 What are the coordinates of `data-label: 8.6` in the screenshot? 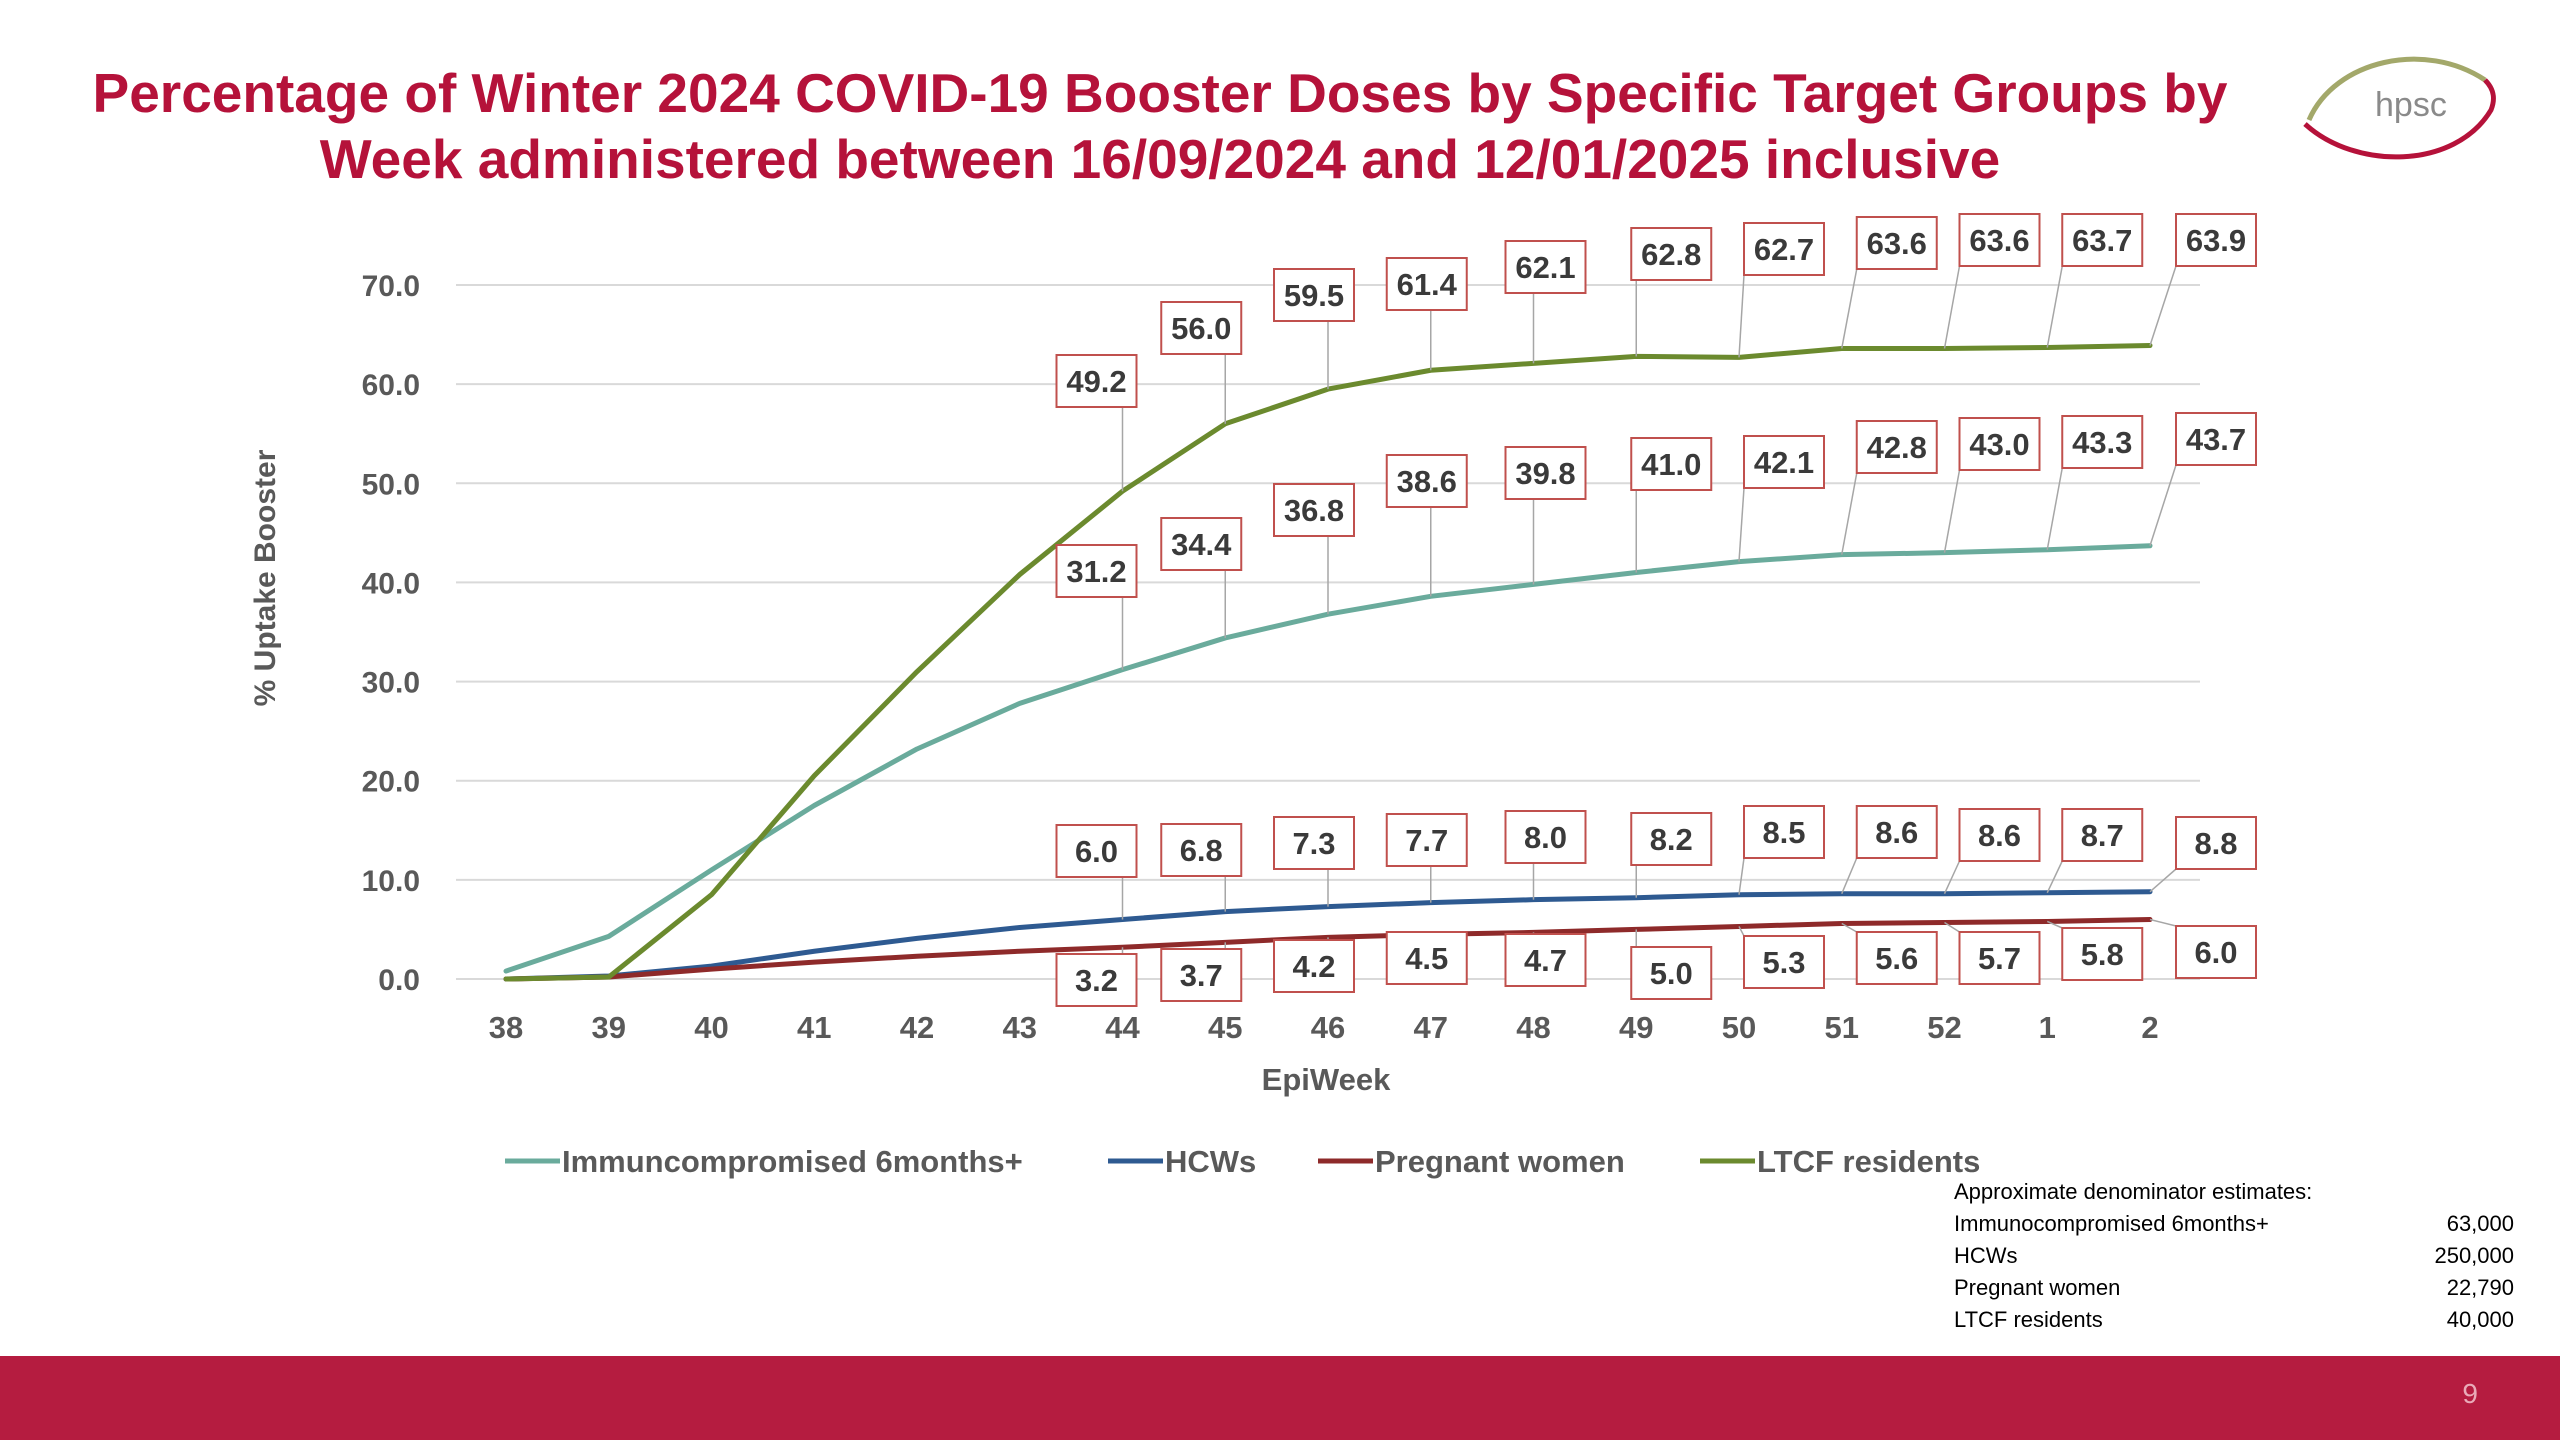 It's located at (1999, 835).